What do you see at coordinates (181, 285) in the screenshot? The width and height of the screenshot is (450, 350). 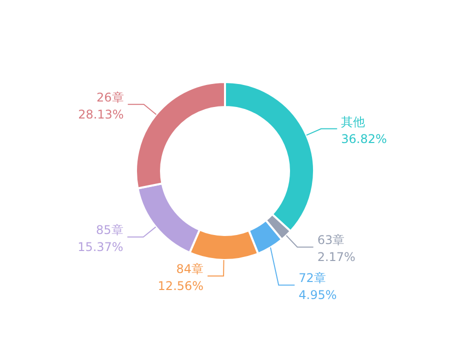 I see `data-label: 12.56%` at bounding box center [181, 285].